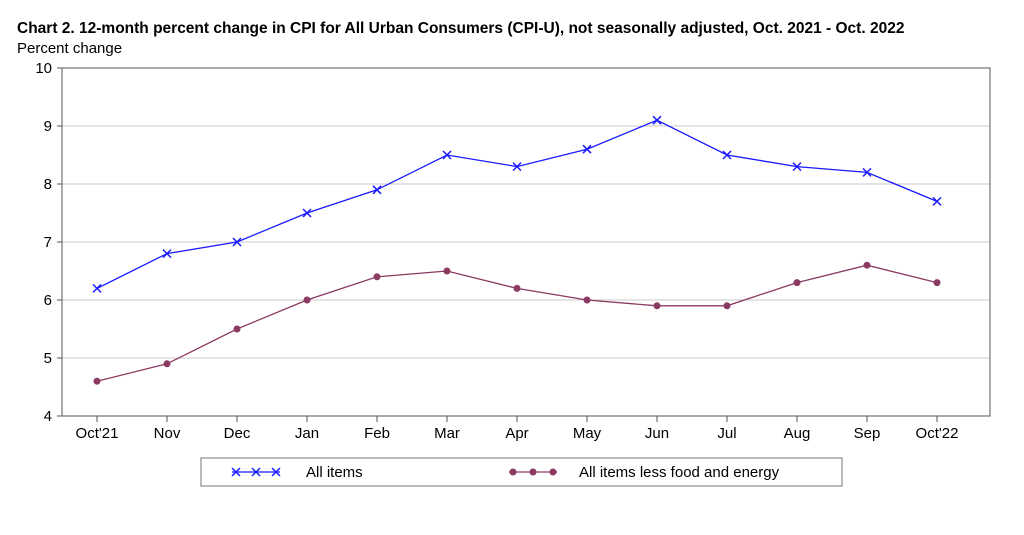 The width and height of the screenshot is (1024, 535). I want to click on y-tick-label: 5, so click(48, 358).